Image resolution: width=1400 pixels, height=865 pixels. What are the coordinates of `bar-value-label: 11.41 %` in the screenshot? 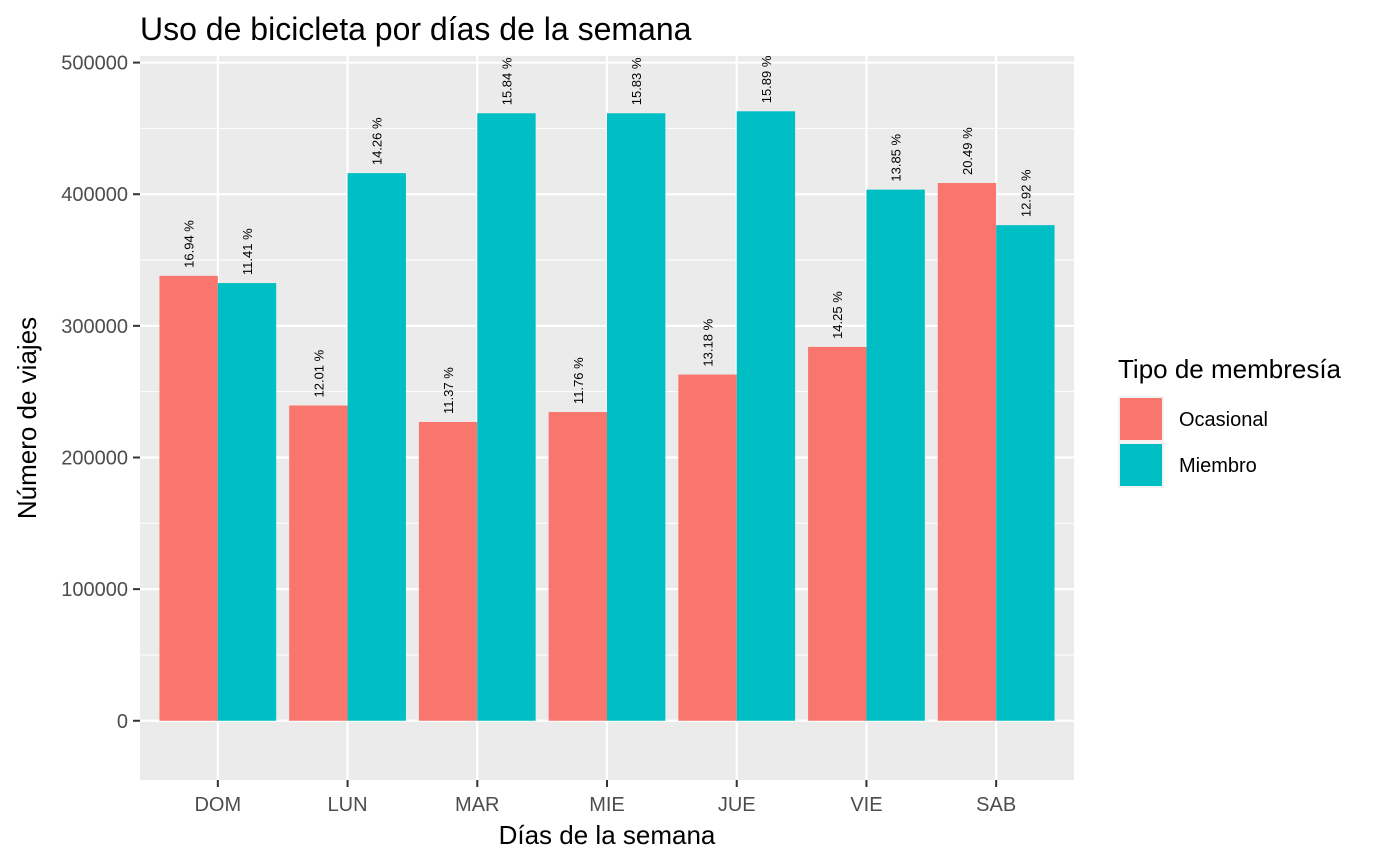 It's located at (247, 251).